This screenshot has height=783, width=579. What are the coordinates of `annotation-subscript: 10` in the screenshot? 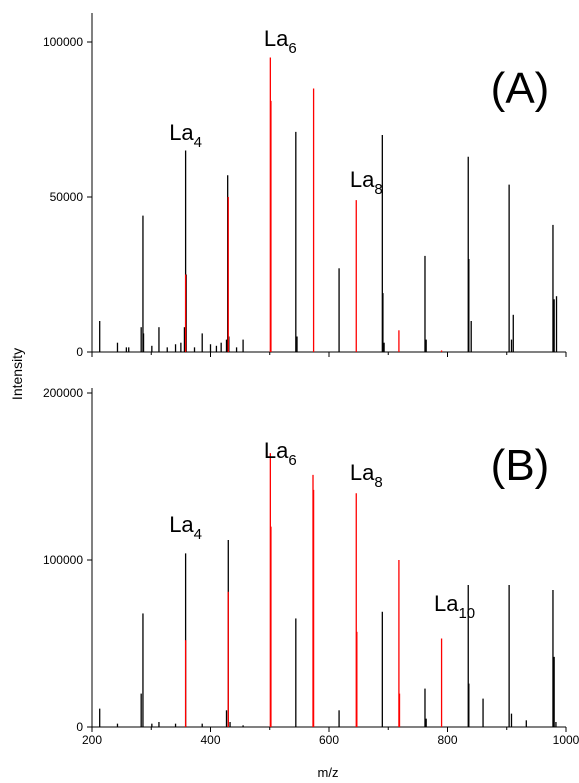 It's located at (466, 613).